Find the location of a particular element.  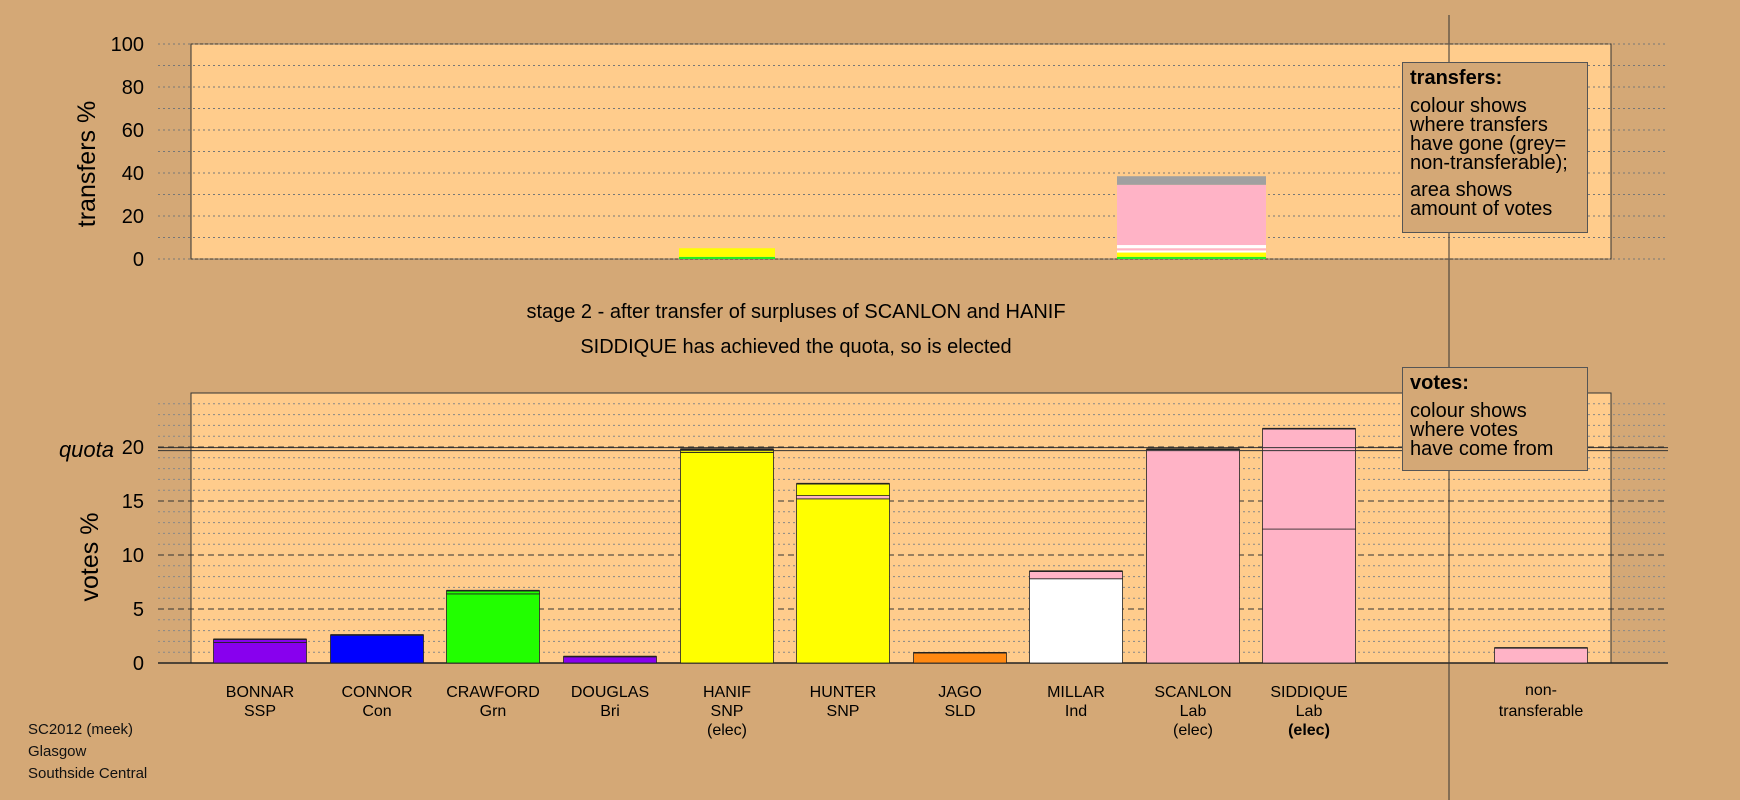

votes-y-ticks: 0 5 10 15 20 is located at coordinates (133, 556).